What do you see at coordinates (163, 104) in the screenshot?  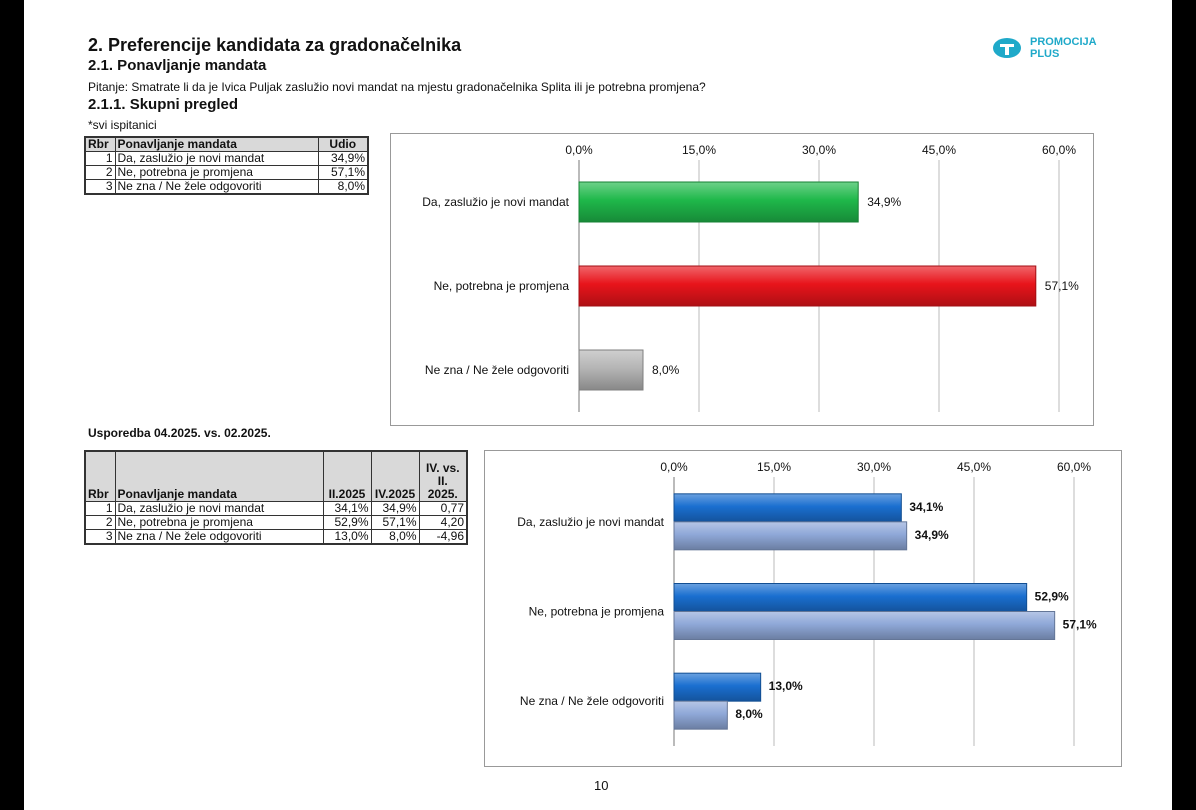 I see `subsection-title: 2.1.1. Skupni pregled` at bounding box center [163, 104].